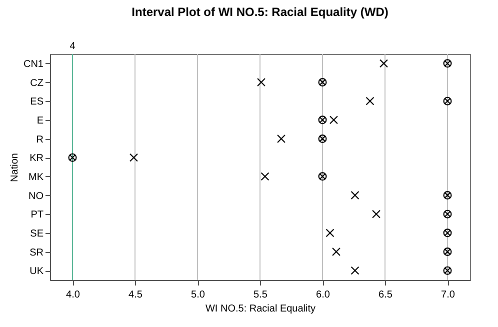  What do you see at coordinates (37, 234) in the screenshot?
I see `y-tick-label: SE` at bounding box center [37, 234].